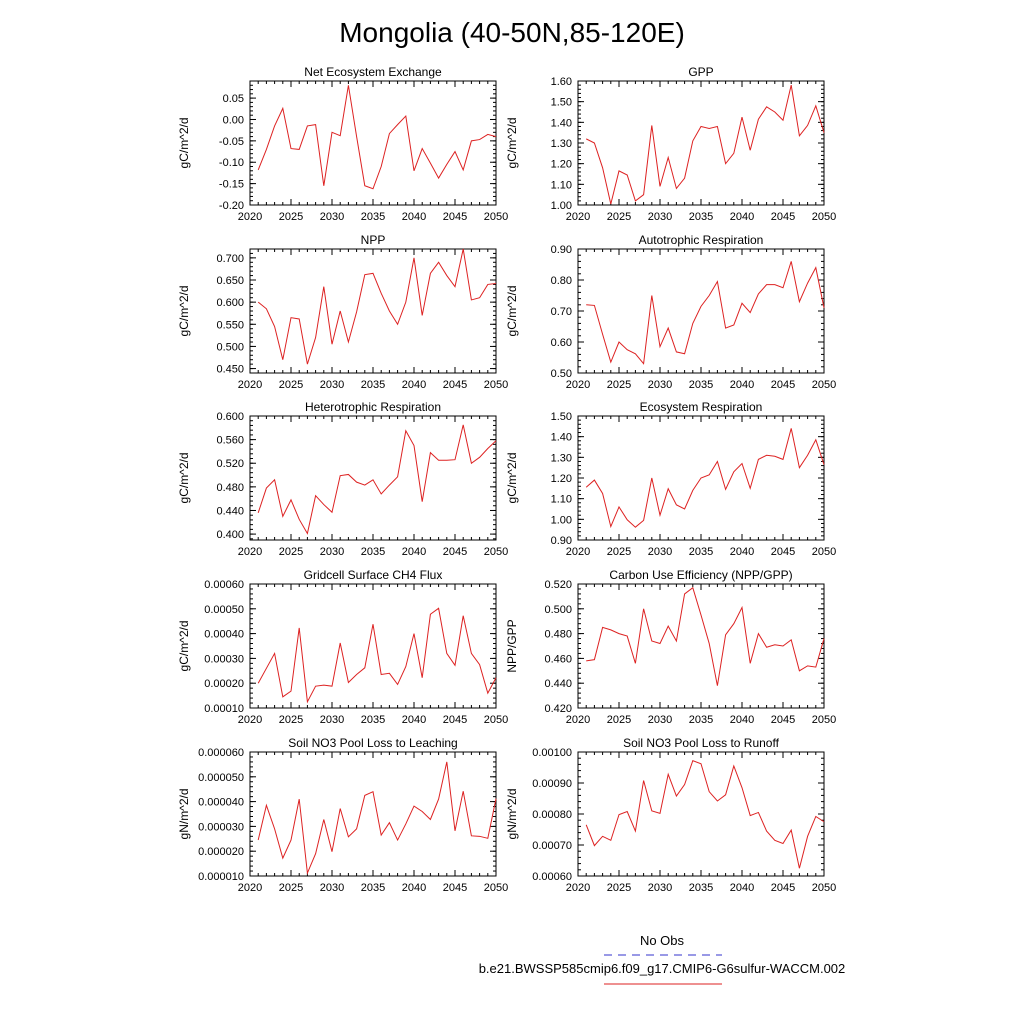 This screenshot has width=1024, height=1024. I want to click on y-tick-label: 1.40, so click(561, 123).